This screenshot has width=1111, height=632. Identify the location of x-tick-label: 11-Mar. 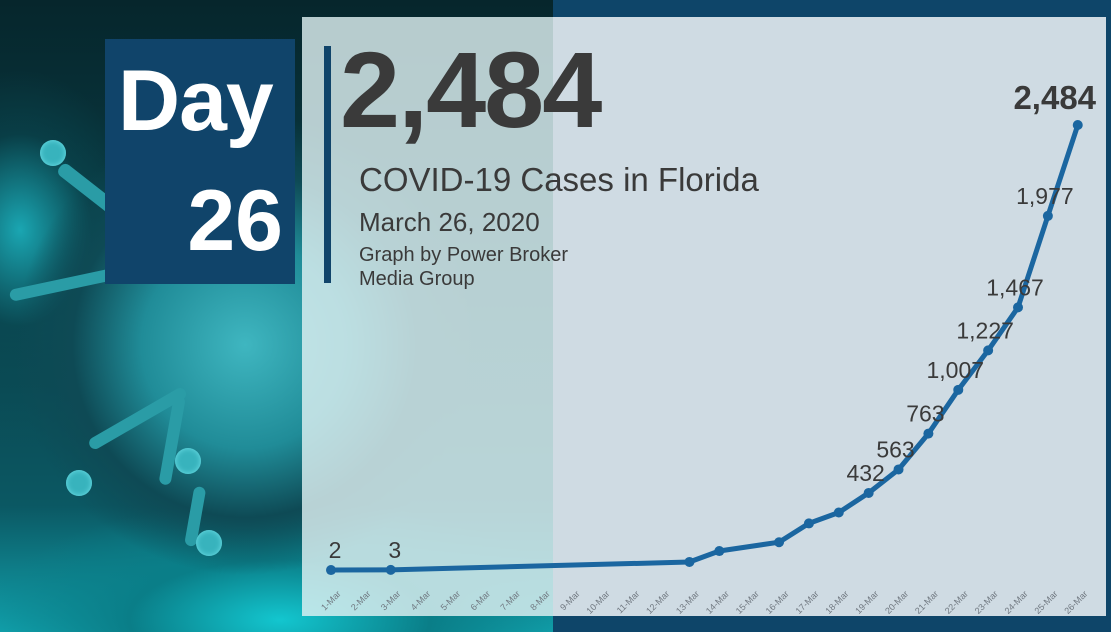
(628, 602).